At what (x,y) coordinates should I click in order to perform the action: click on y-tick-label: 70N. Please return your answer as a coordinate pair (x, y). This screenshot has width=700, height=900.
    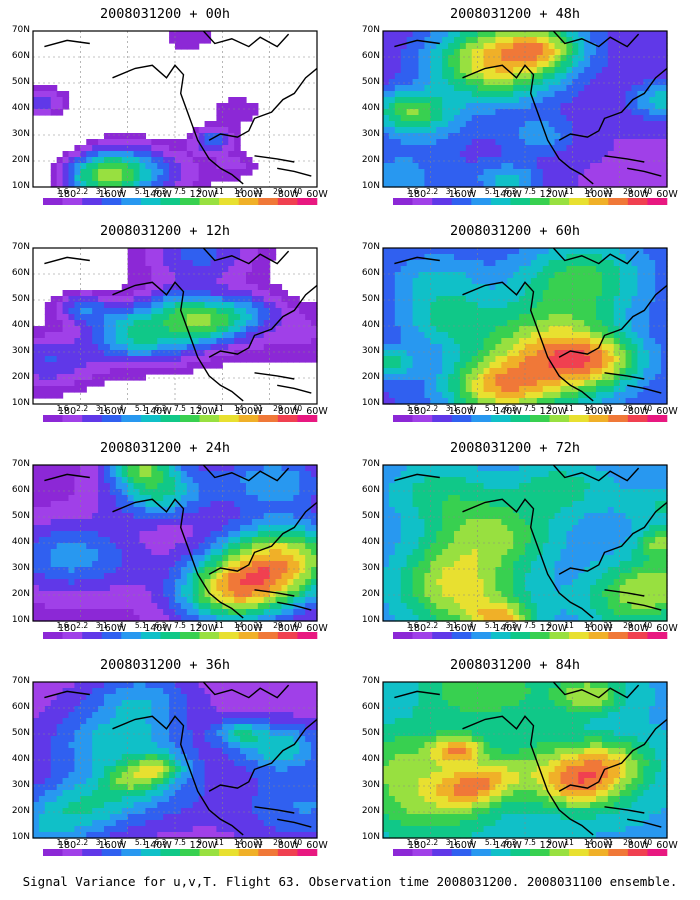
    Looking at the image, I should click on (20, 247).